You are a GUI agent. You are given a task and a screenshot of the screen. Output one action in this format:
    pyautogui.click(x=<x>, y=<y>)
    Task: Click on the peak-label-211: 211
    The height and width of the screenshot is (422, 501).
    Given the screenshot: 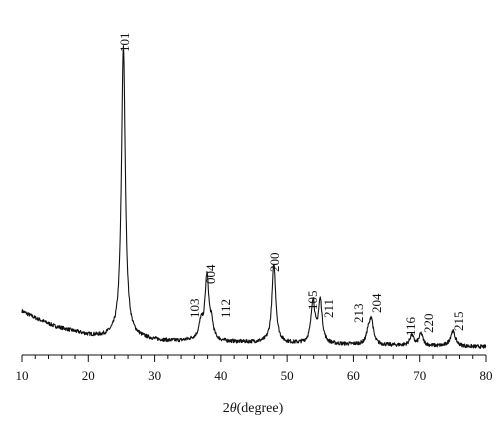 What is the action you would take?
    pyautogui.click(x=328, y=308)
    